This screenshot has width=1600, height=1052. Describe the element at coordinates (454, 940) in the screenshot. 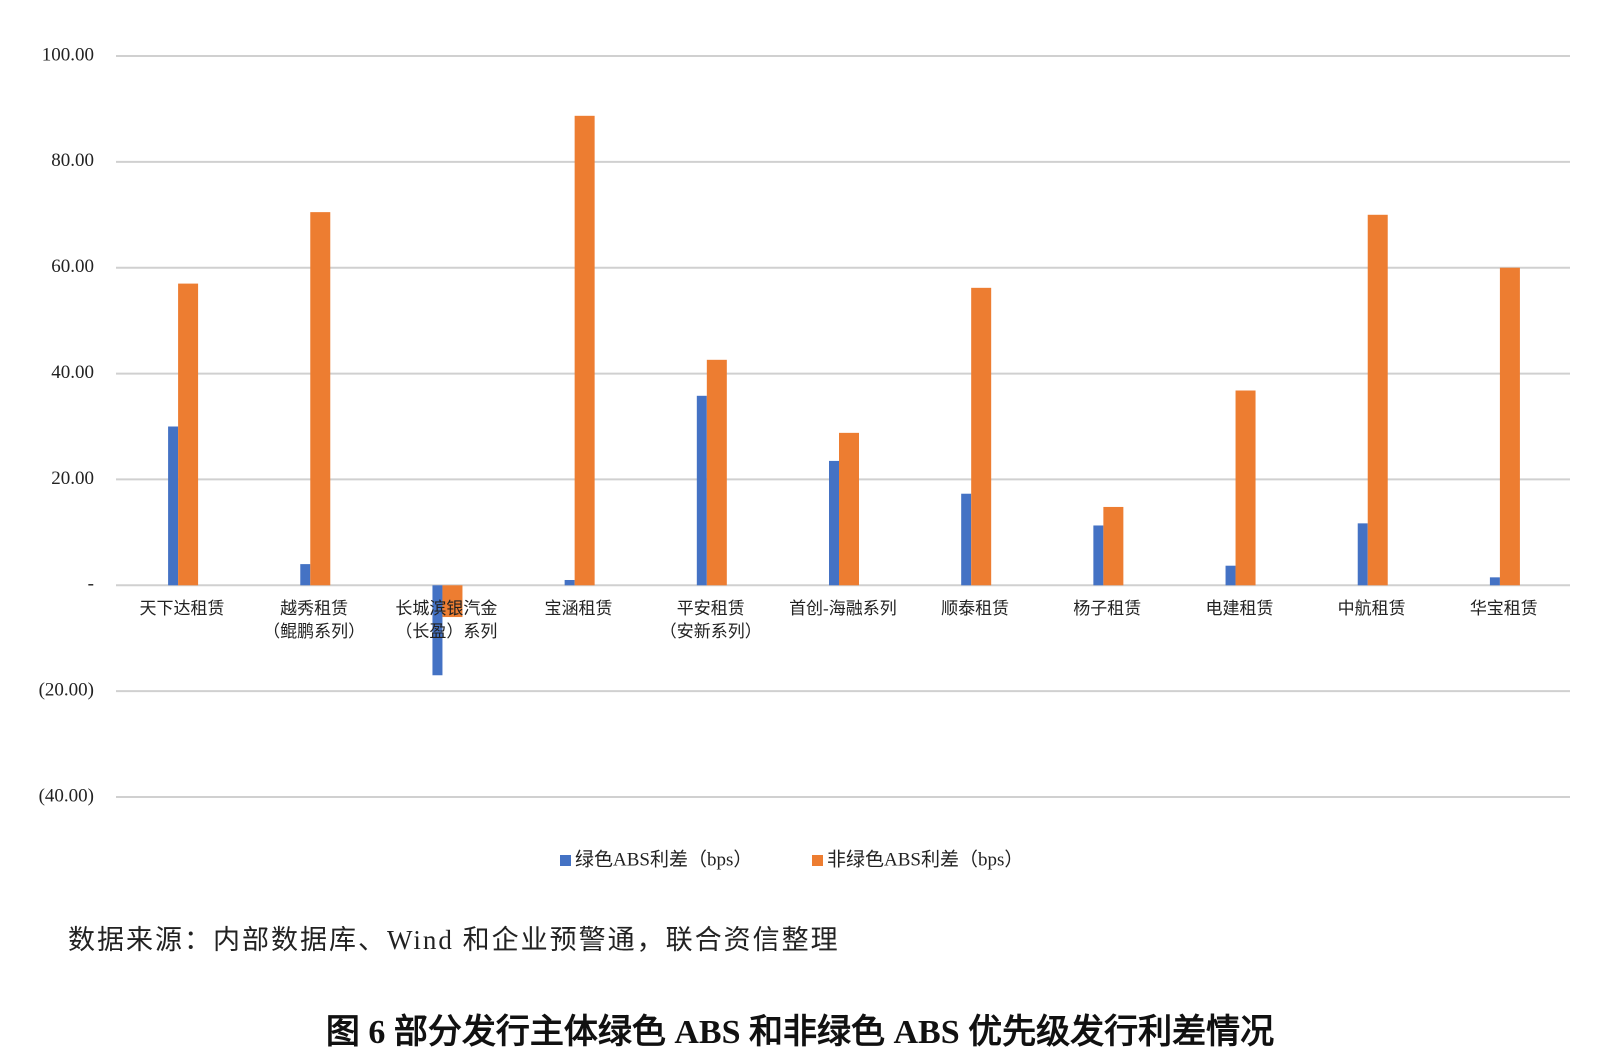

I see `source-note: 数据来源：内部数据库、Wind 和企业预警通，联合资信整理` at that location.